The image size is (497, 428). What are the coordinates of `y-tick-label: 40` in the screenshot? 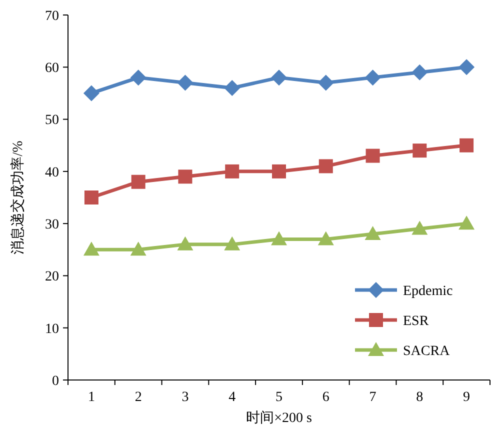 It's located at (52, 172).